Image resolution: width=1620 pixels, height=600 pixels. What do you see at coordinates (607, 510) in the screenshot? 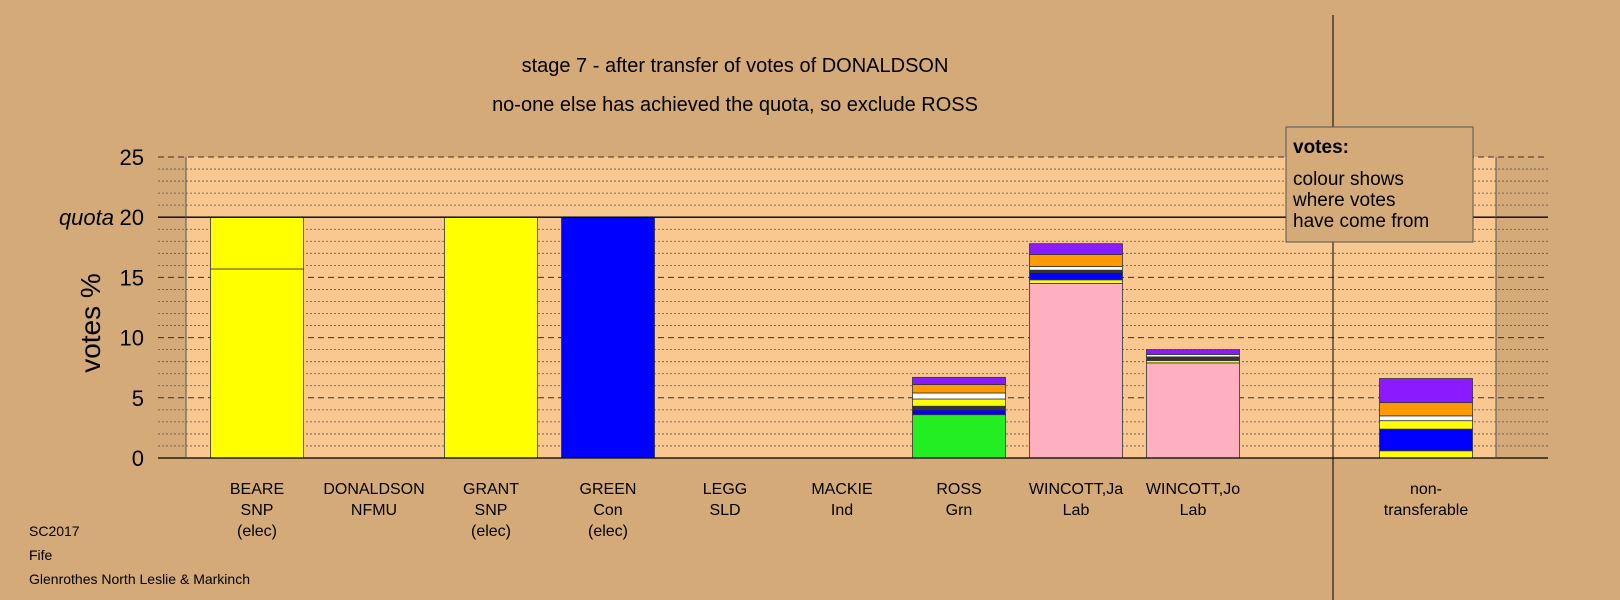
I see `candidate-label: Con` at bounding box center [607, 510].